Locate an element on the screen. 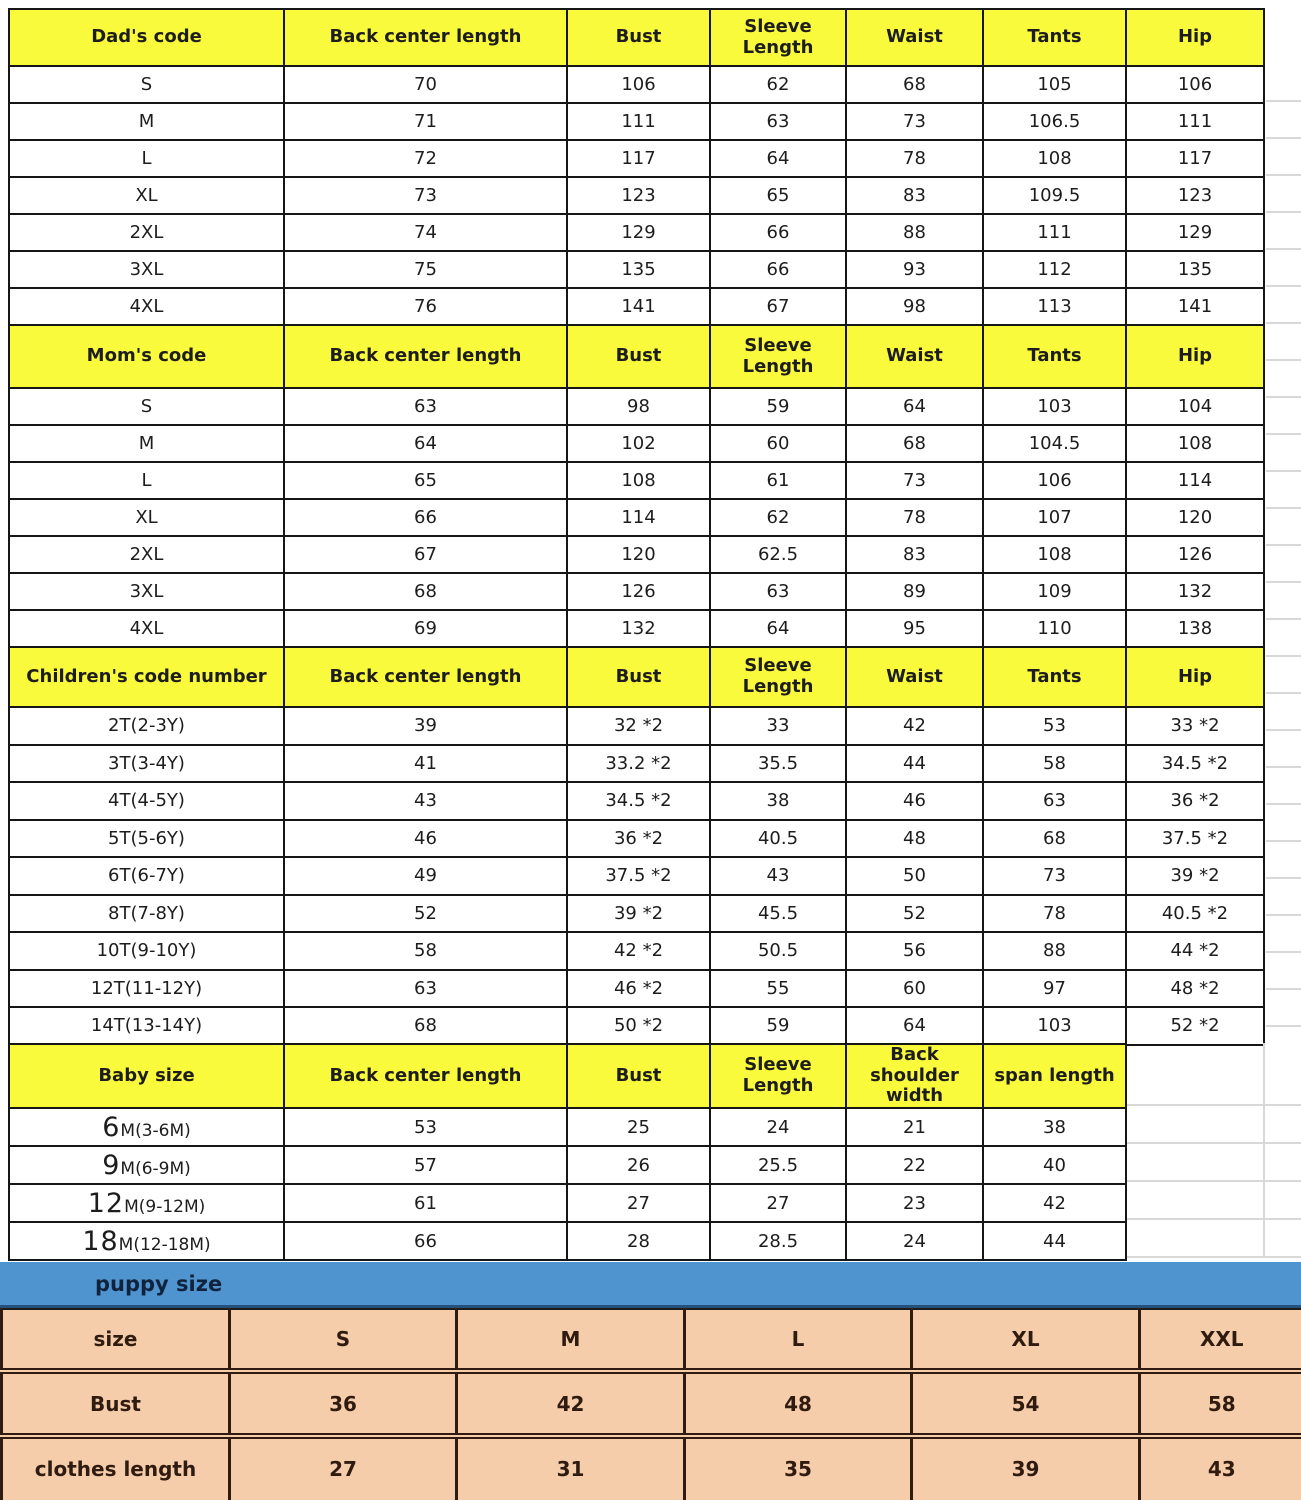 The height and width of the screenshot is (1500, 1301). dad-table-row: M 71 111 63 73 106.5 111 is located at coordinates (636, 121).